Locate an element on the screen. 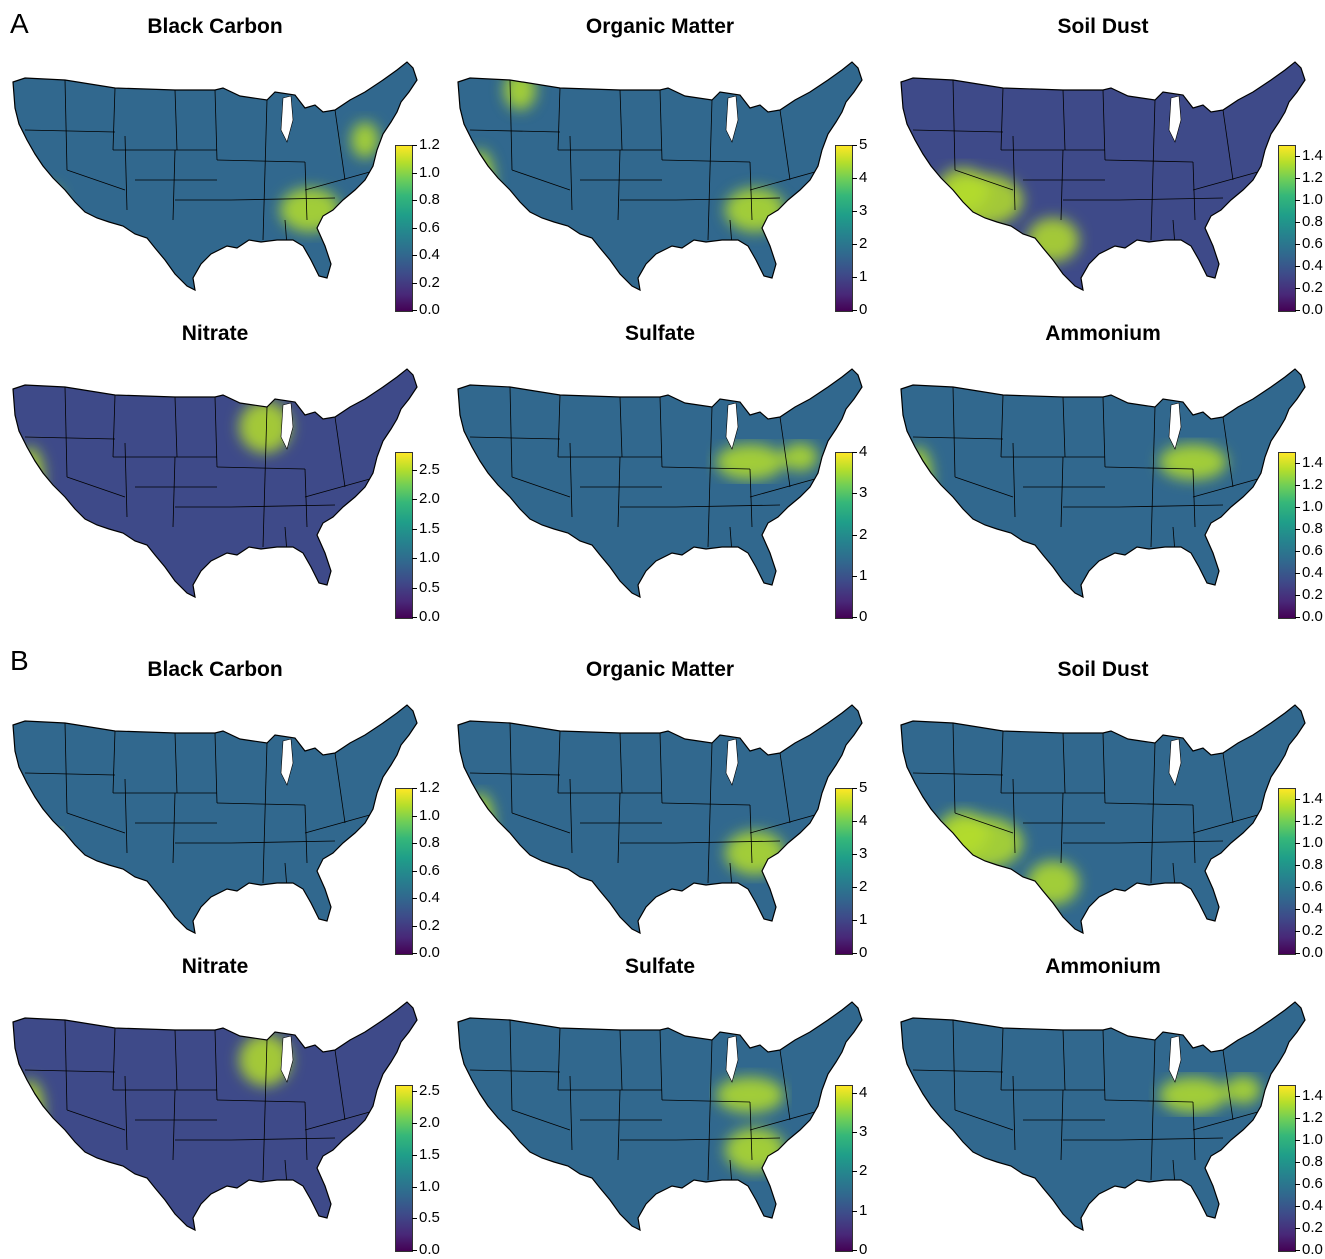 Image resolution: width=1325 pixels, height=1259 pixels. colorbar-tick-label: 3 is located at coordinates (863, 493).